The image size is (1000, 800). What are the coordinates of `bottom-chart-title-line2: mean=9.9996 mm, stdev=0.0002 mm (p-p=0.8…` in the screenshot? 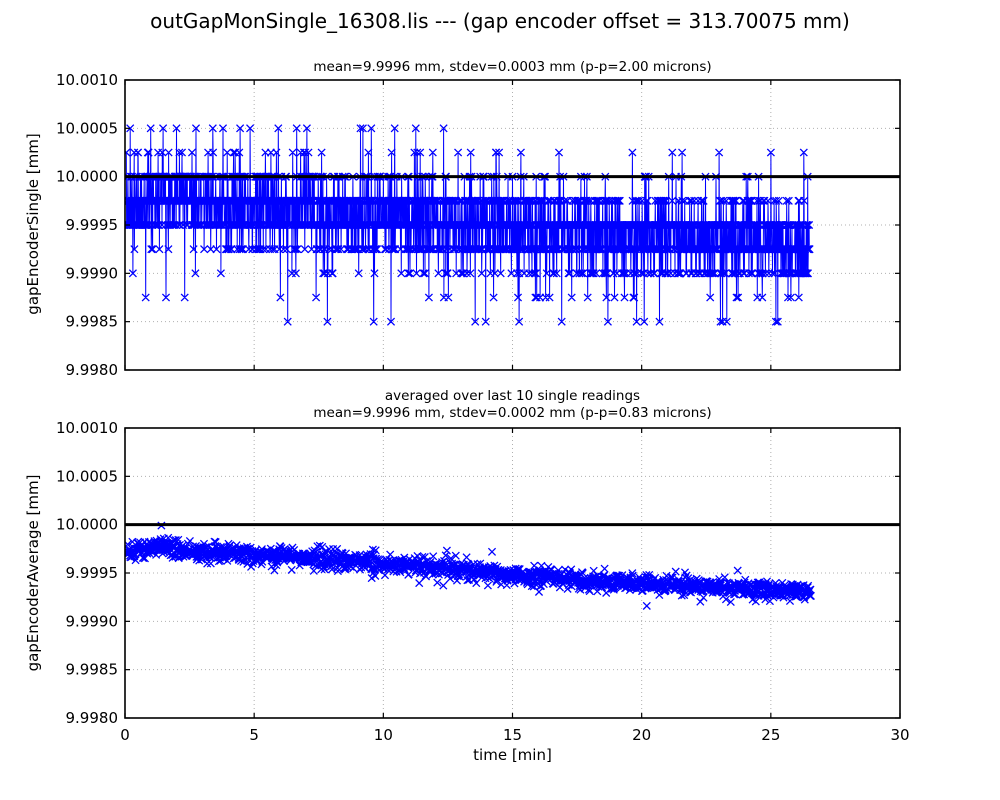 It's located at (512, 412).